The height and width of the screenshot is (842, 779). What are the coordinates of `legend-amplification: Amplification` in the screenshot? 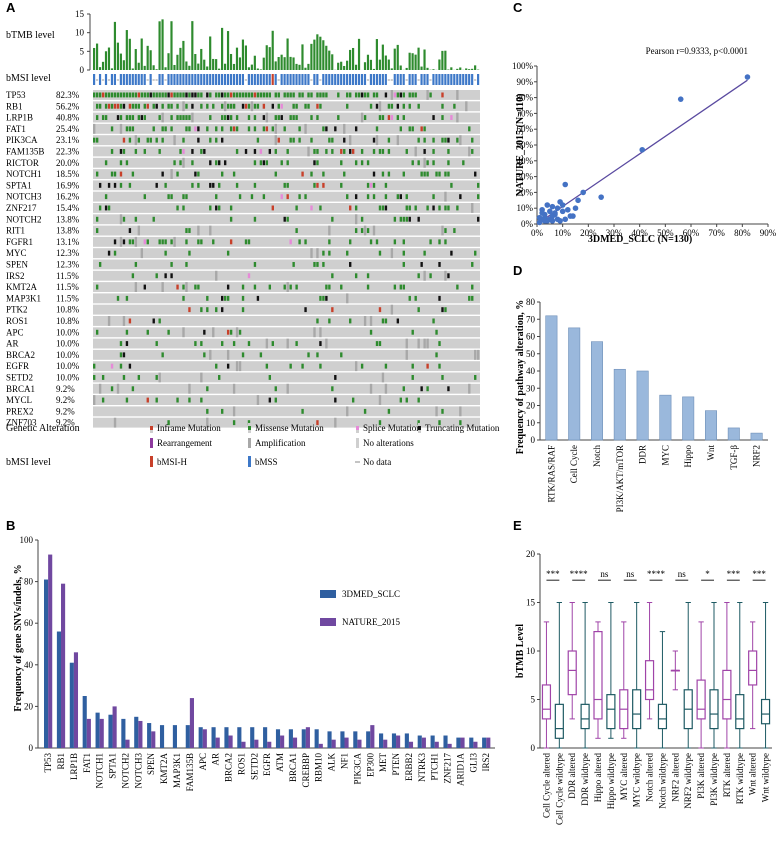 It's located at (280, 443).